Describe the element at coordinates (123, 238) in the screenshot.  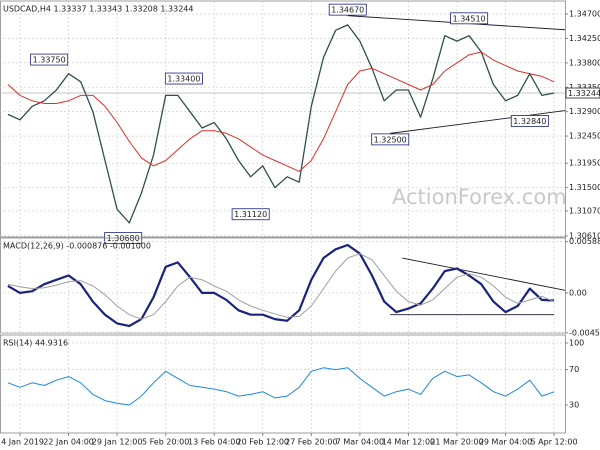
I see `annotation-label: 1.30680` at that location.